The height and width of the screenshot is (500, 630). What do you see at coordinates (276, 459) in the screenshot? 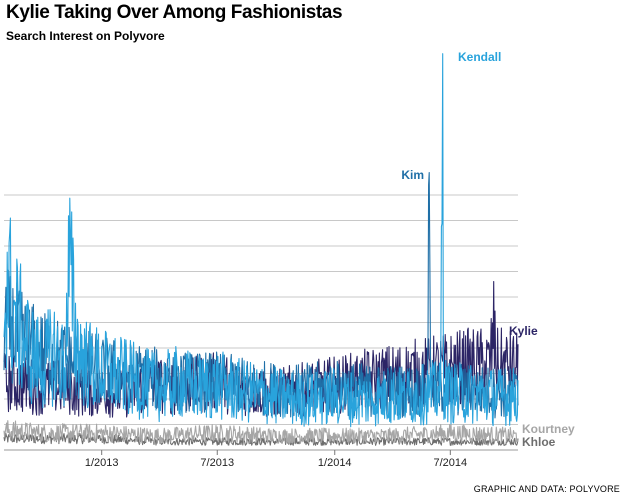
I see `x-axis: 1/2013 7/2013 1/2014 7/2014` at bounding box center [276, 459].